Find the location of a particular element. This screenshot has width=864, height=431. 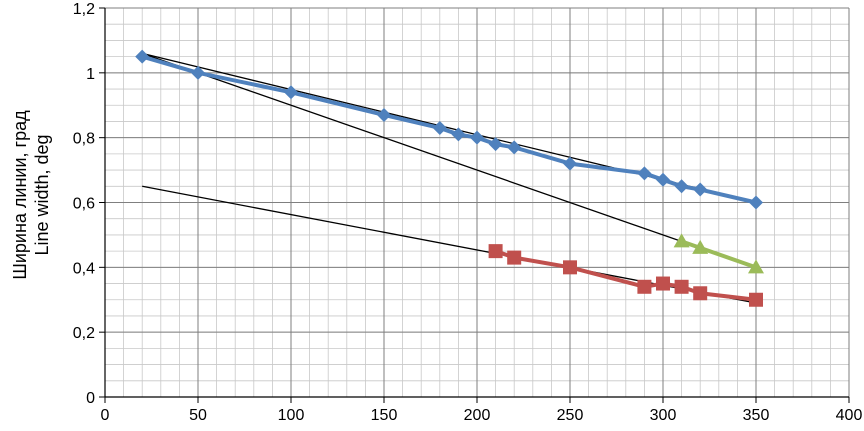

y-tick-label: 0,4 is located at coordinates (84, 268).